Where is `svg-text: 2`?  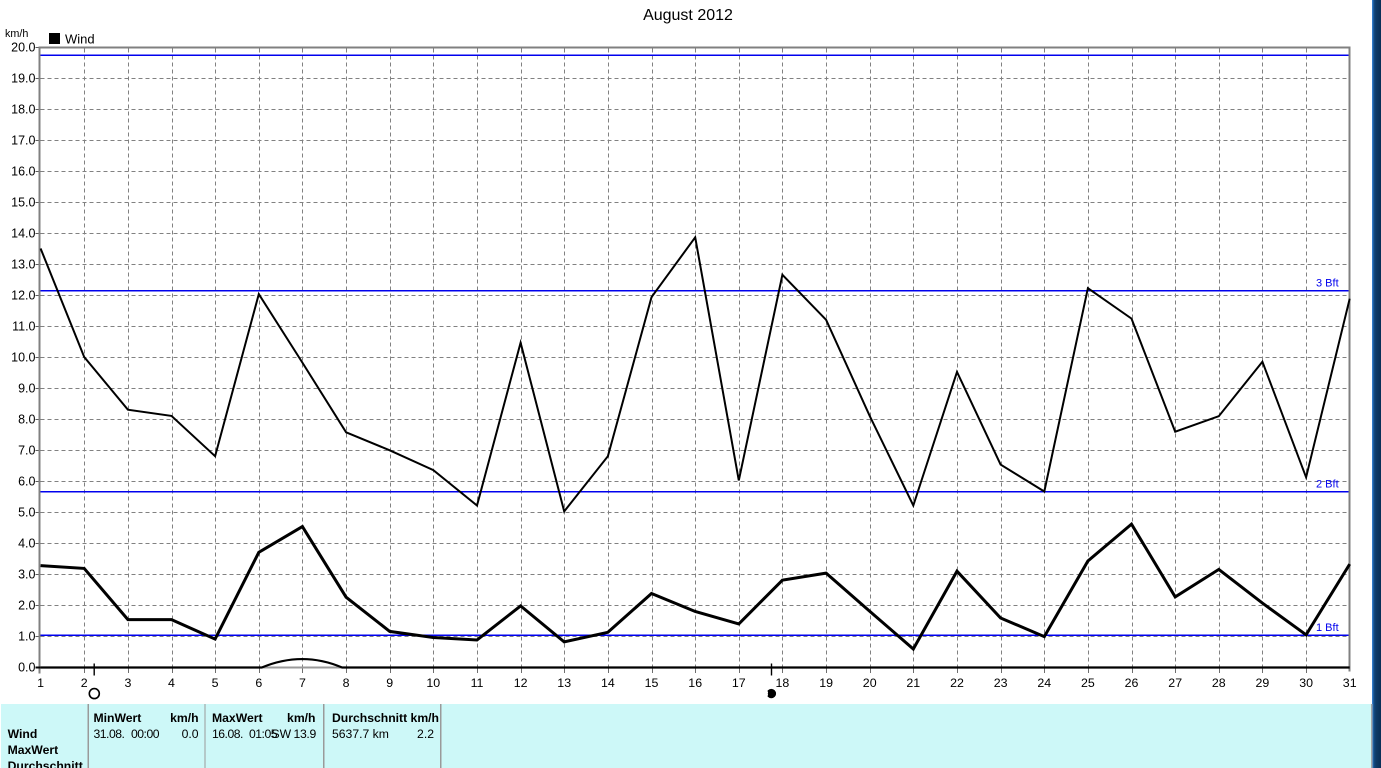 svg-text: 2 is located at coordinates (84, 683).